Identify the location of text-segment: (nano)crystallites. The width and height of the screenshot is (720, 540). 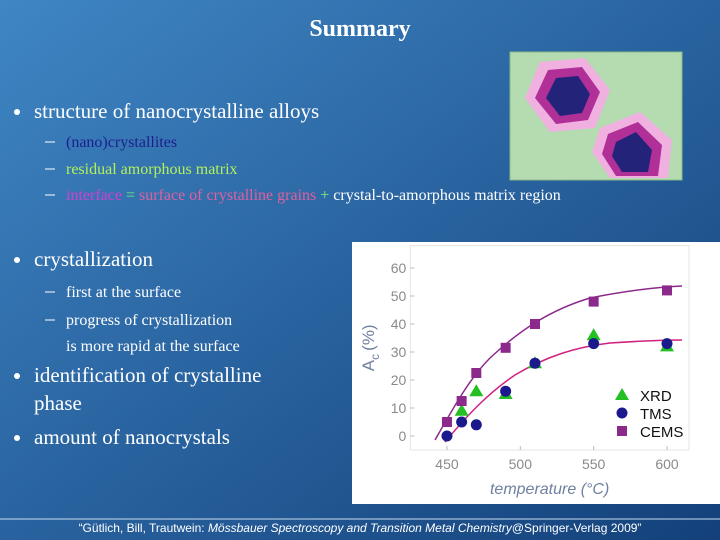
(121, 142).